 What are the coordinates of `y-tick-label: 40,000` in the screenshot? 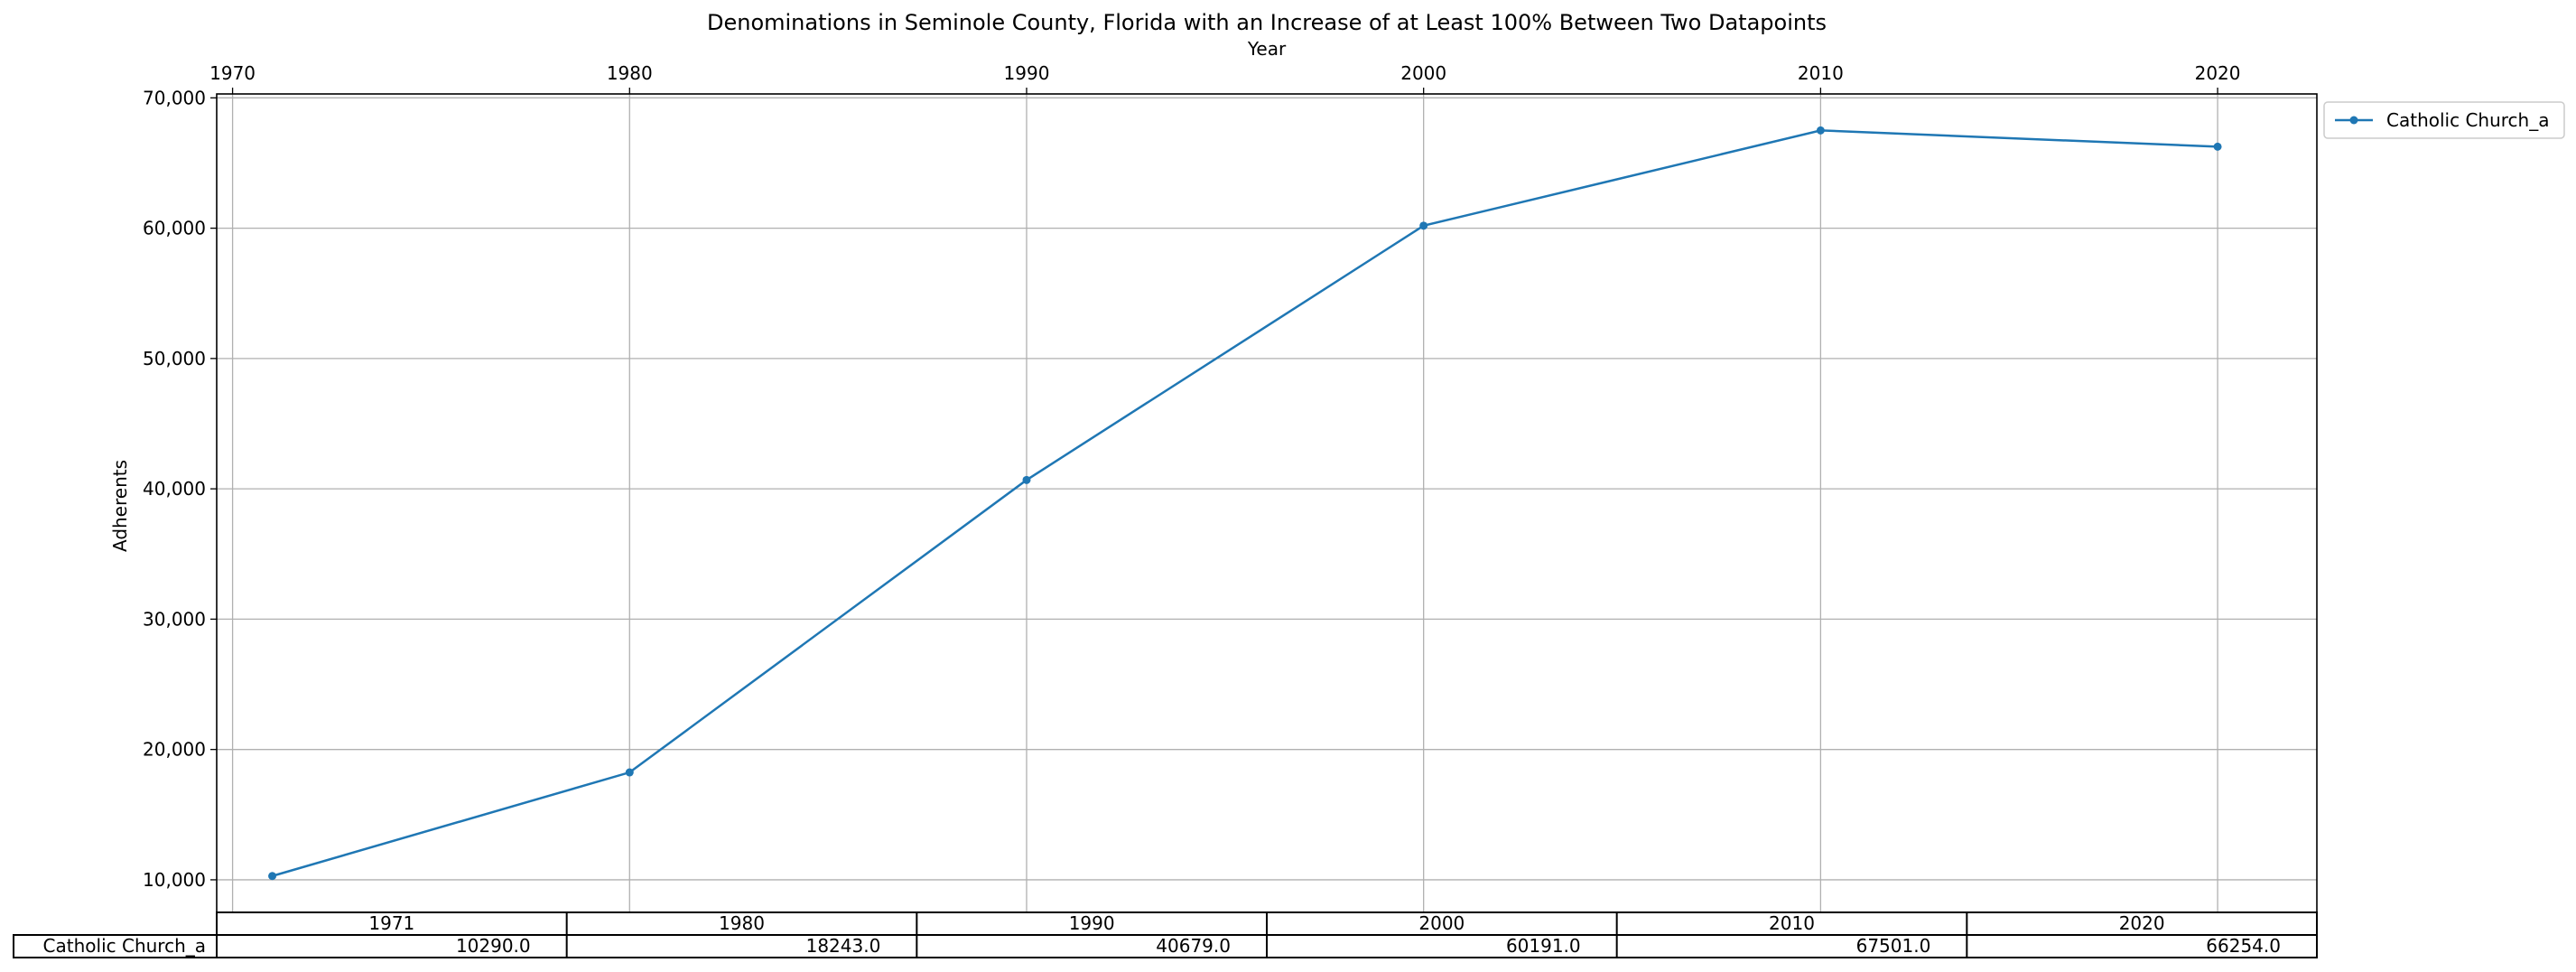 It's located at (174, 489).